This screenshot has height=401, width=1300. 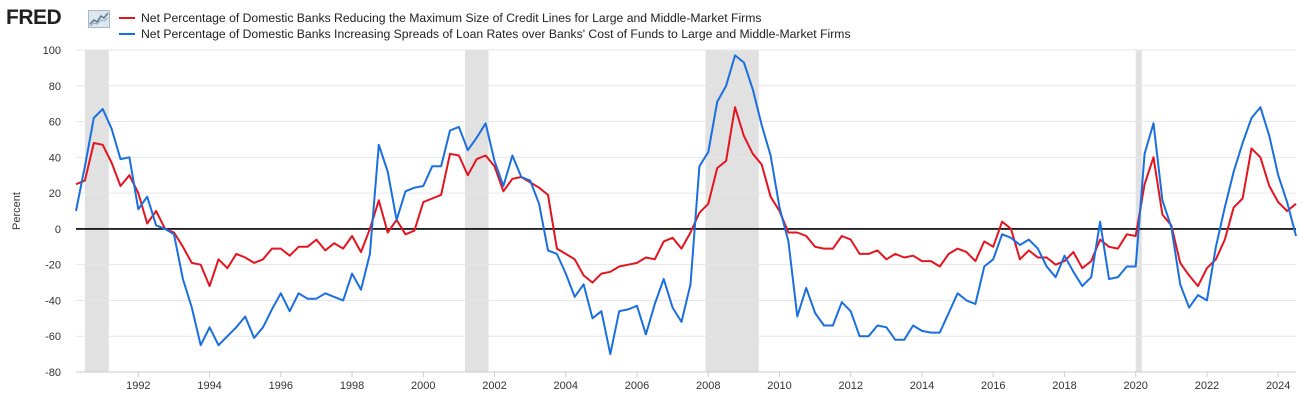 I want to click on y-tick-label: 40, so click(x=55, y=158).